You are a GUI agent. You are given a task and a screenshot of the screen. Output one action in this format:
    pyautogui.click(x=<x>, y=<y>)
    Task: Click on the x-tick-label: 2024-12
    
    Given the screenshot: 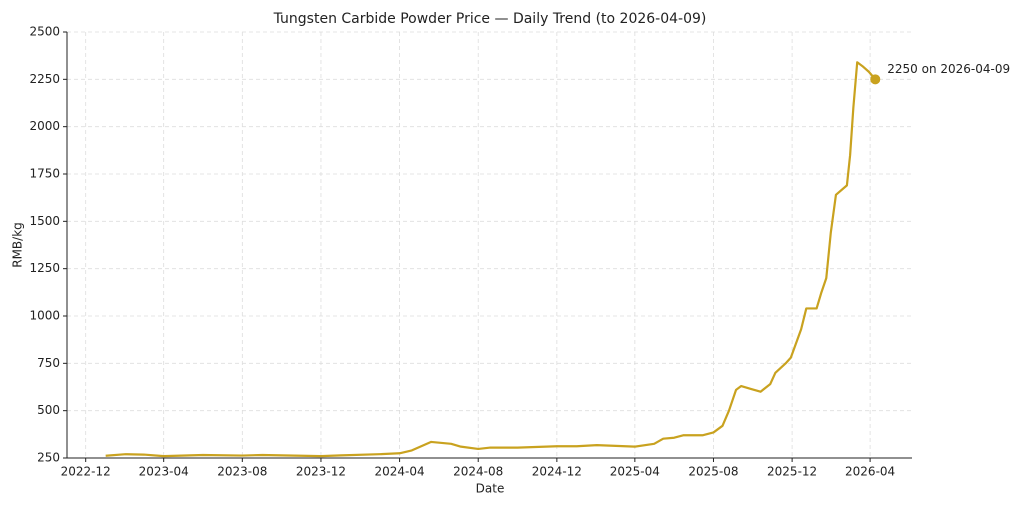 What is the action you would take?
    pyautogui.click(x=557, y=472)
    